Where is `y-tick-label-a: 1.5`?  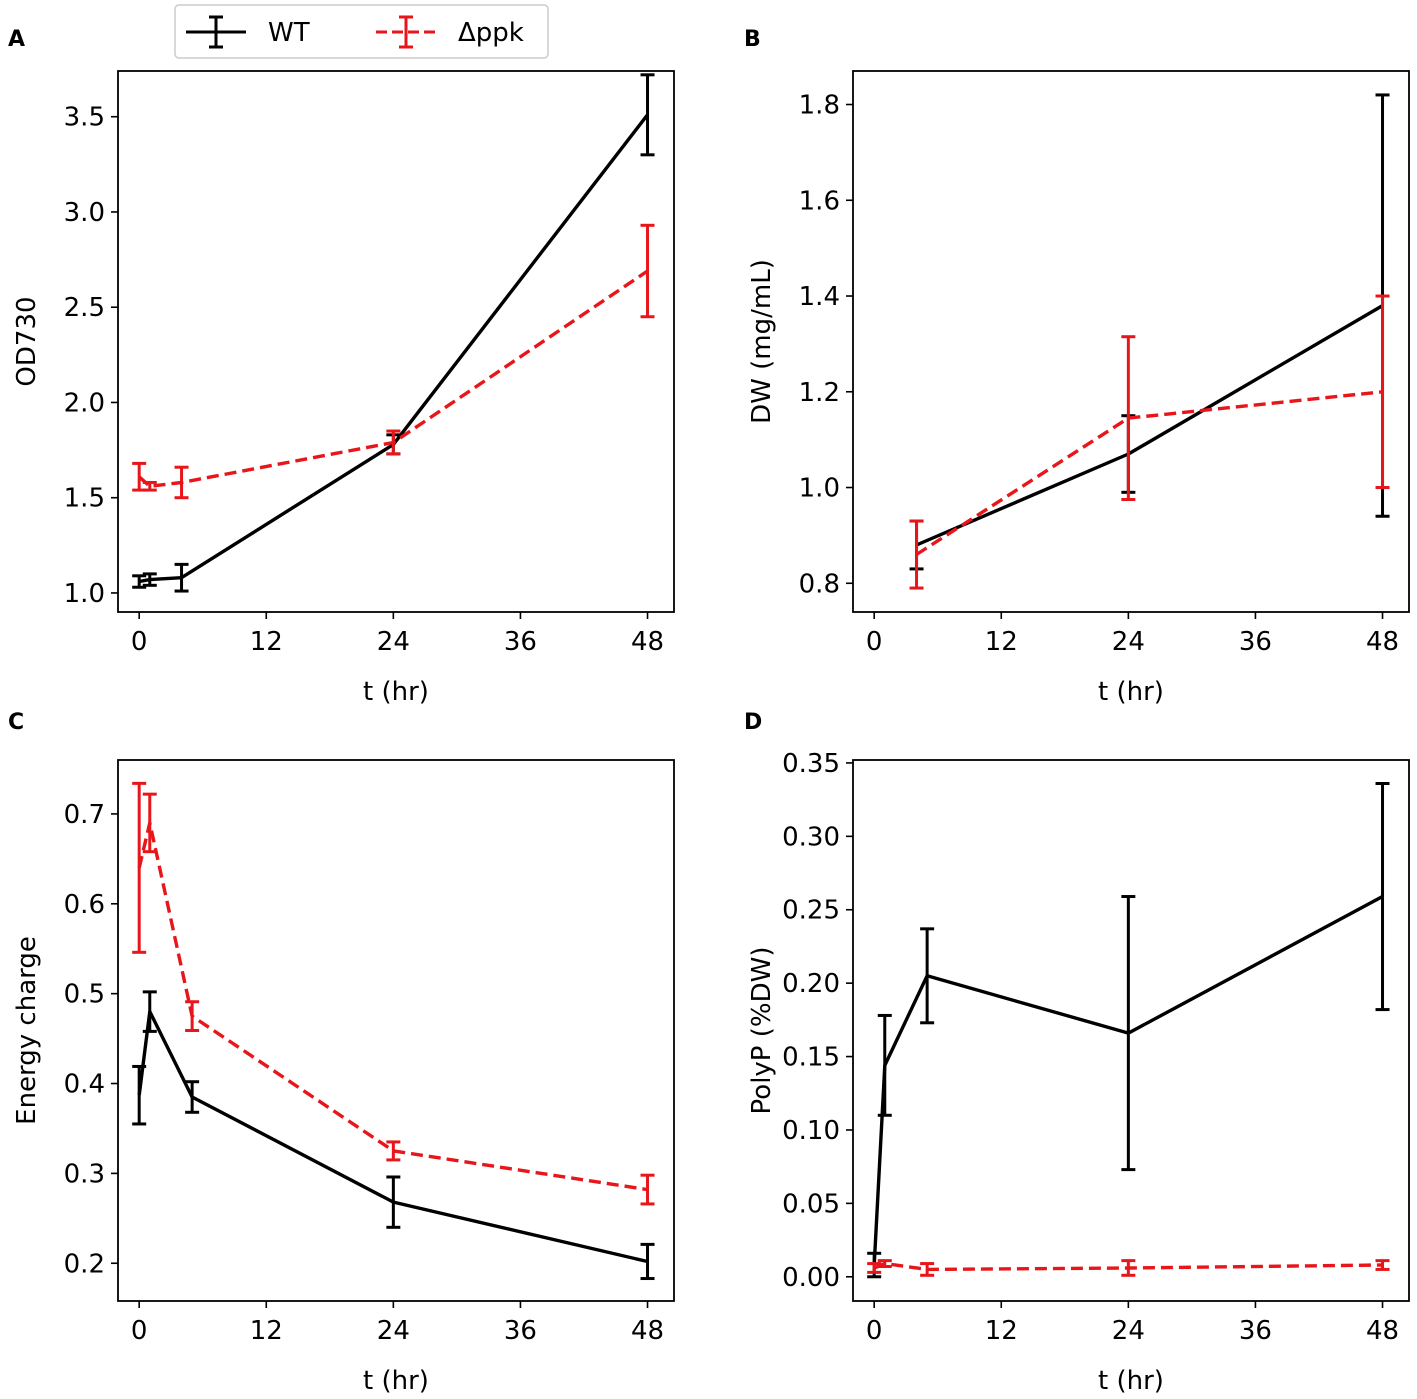 y-tick-label-a: 1.5 is located at coordinates (84, 499).